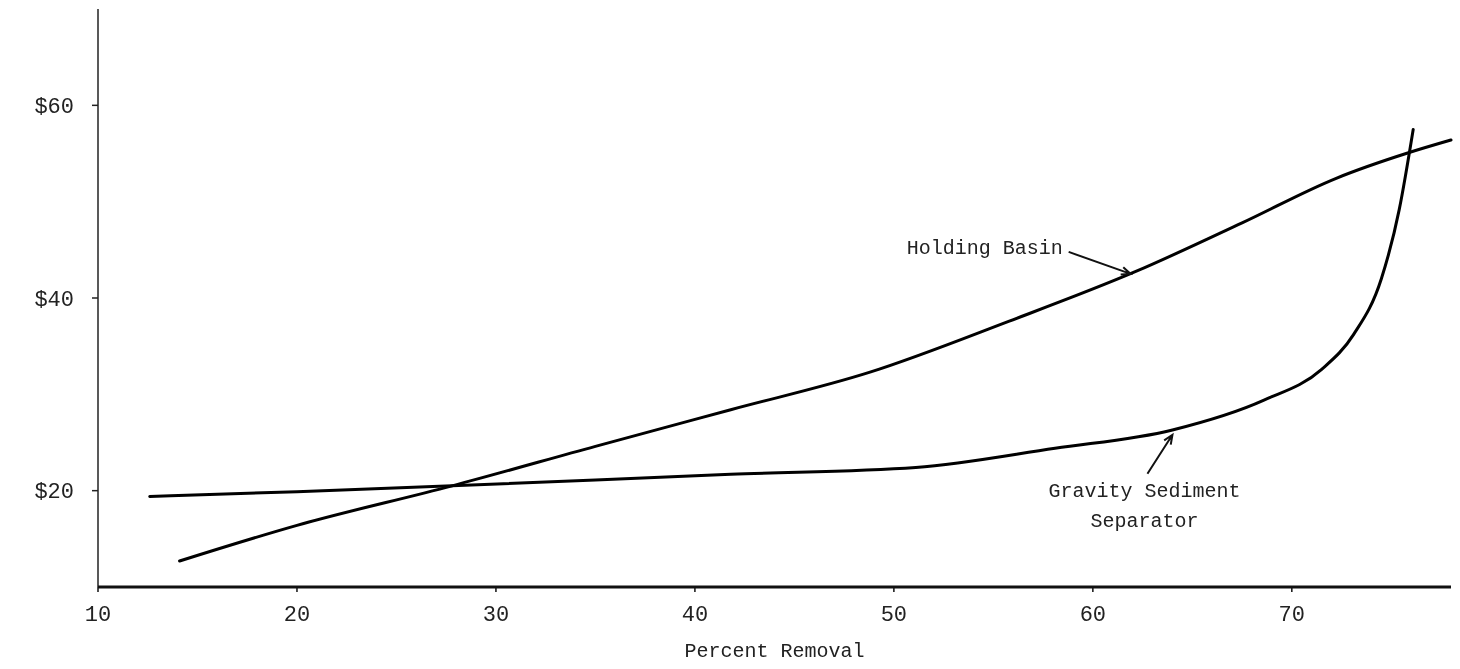  Describe the element at coordinates (1093, 615) in the screenshot. I see `x-tick-label: 60` at that location.